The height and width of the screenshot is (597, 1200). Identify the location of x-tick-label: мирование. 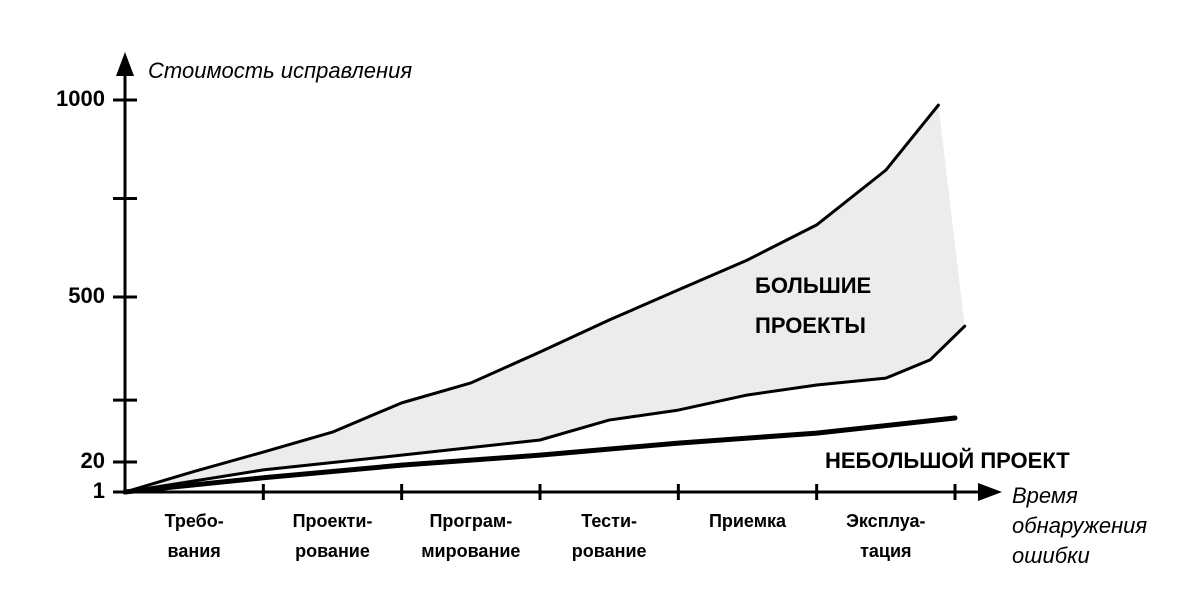
(470, 551).